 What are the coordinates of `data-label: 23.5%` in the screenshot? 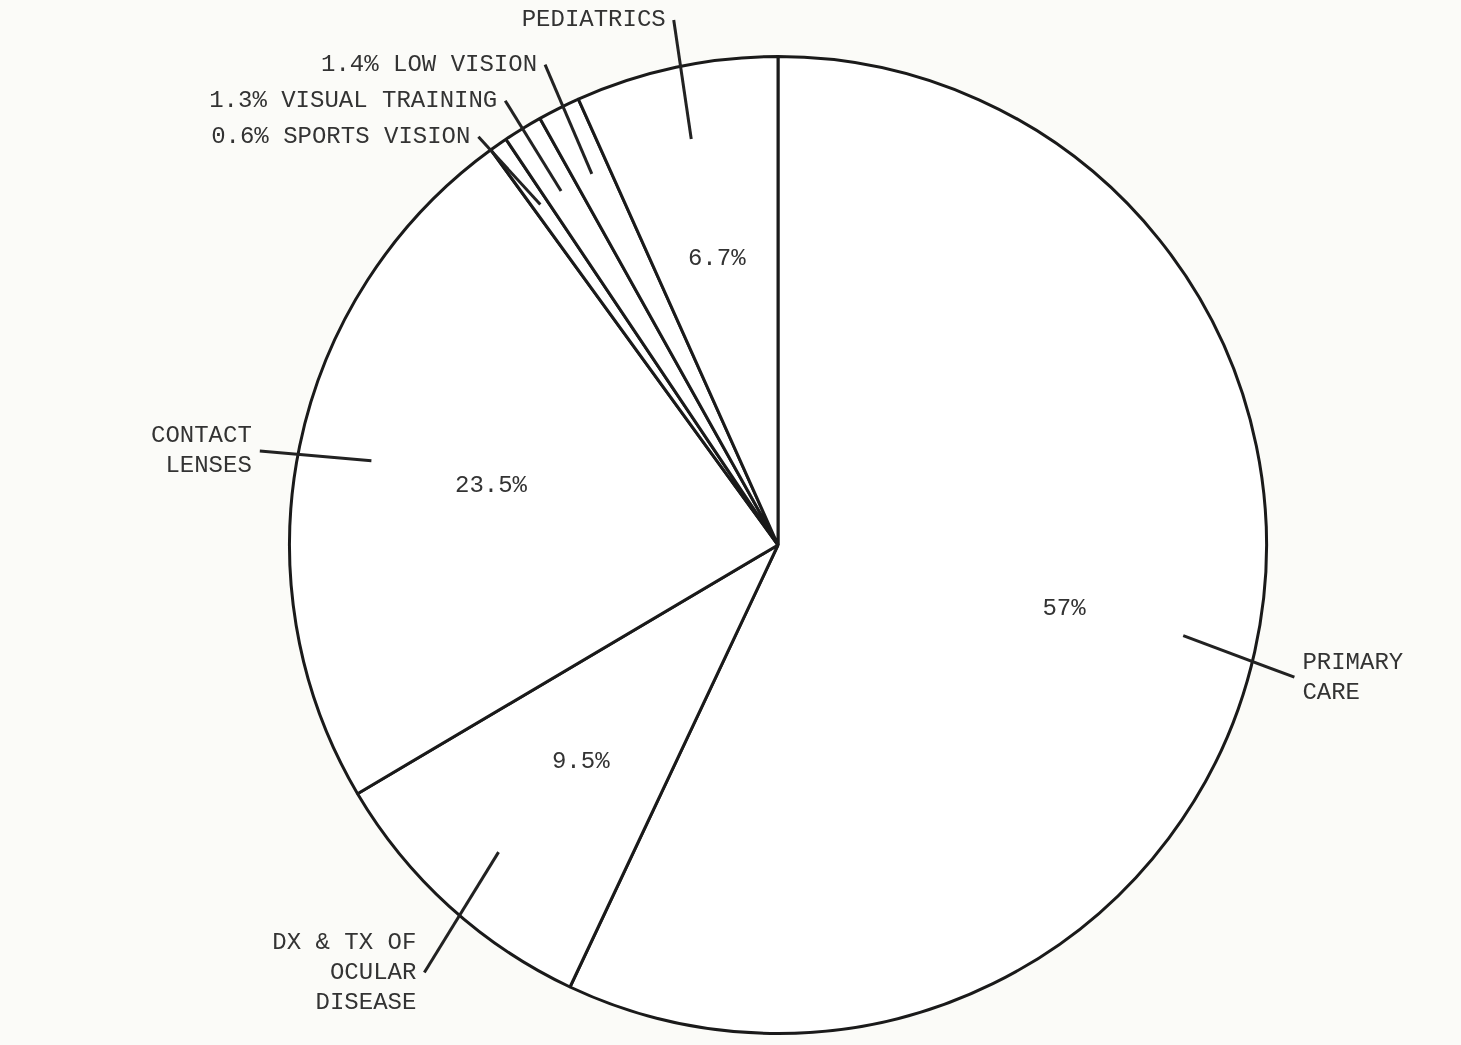 It's located at (491, 485).